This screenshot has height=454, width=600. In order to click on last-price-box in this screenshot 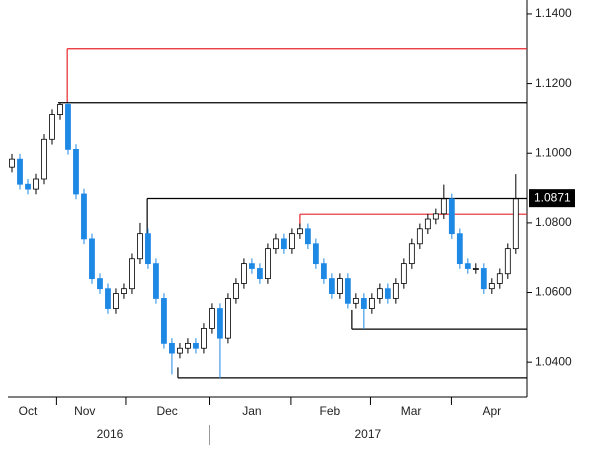, I will do `click(552, 198)`.